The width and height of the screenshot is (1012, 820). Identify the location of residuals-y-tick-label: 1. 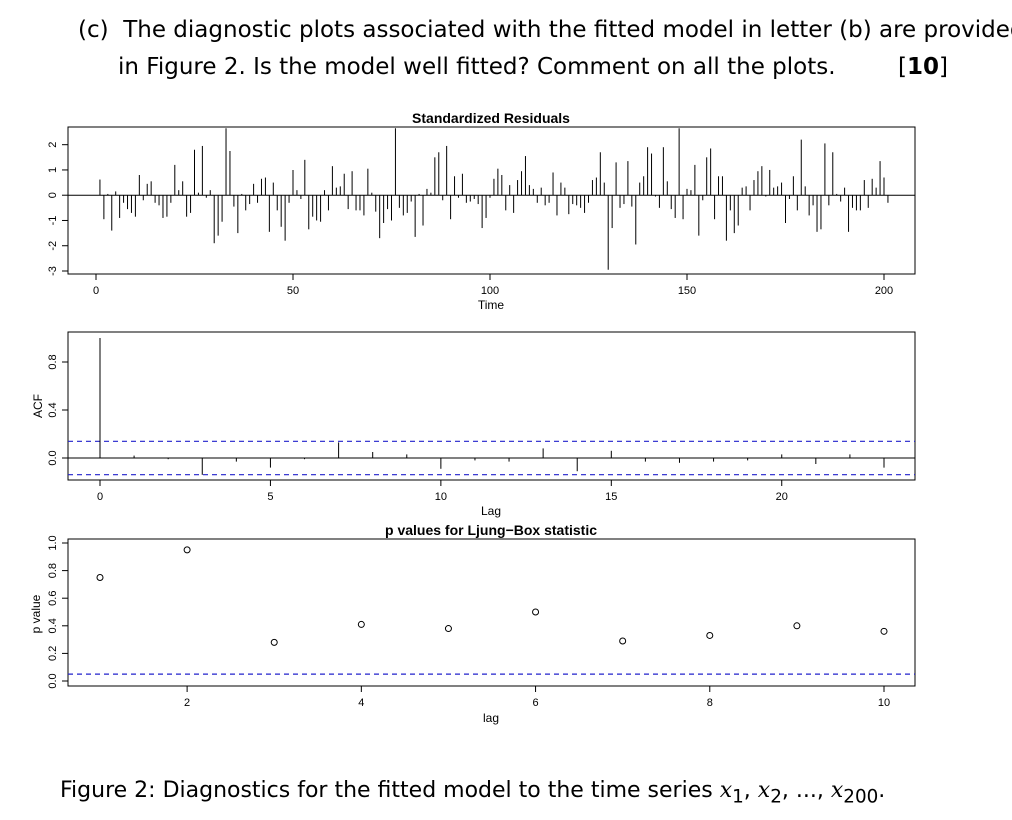
(53, 170).